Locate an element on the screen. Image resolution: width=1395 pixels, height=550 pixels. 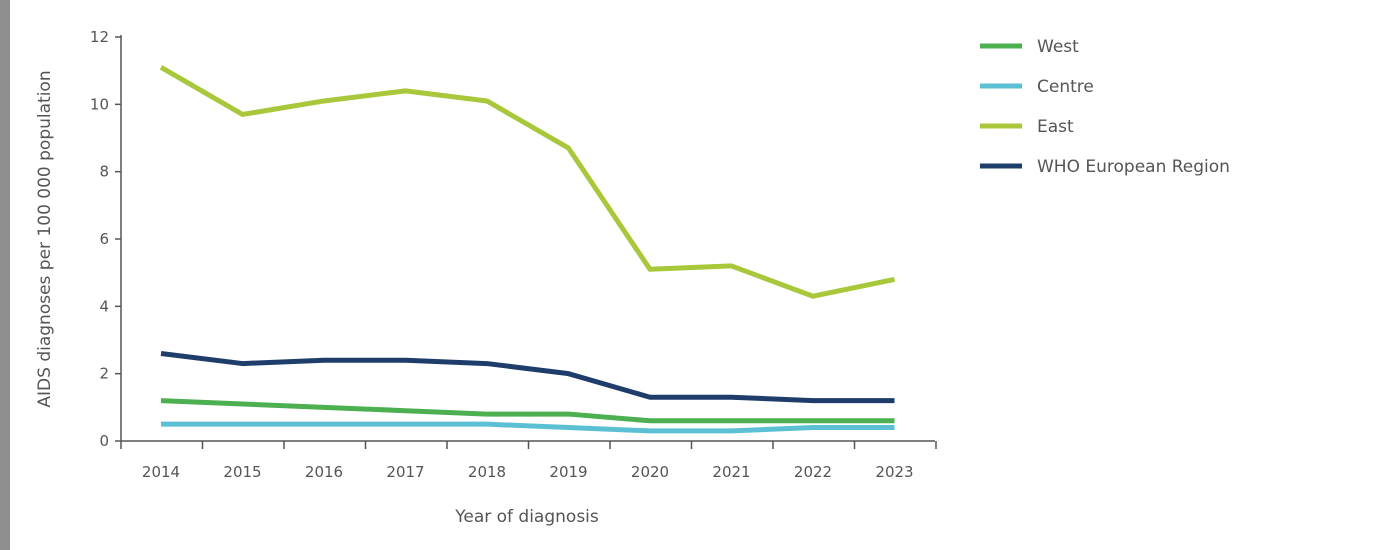
series-line-centre is located at coordinates (528, 427).